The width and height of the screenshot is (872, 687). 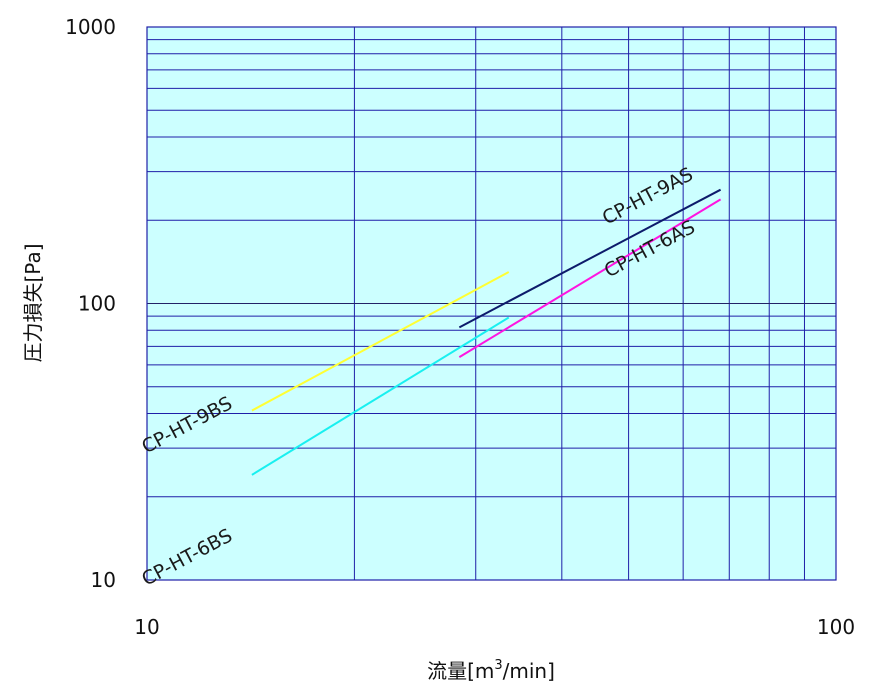 What do you see at coordinates (97, 304) in the screenshot?
I see `y-tick-label: 100` at bounding box center [97, 304].